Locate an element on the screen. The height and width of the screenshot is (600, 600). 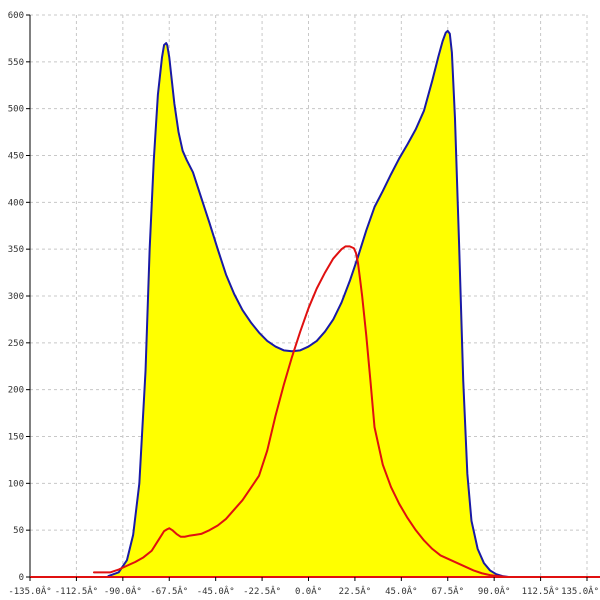
x-tick-label: 45.0Â° is located at coordinates (401, 591).